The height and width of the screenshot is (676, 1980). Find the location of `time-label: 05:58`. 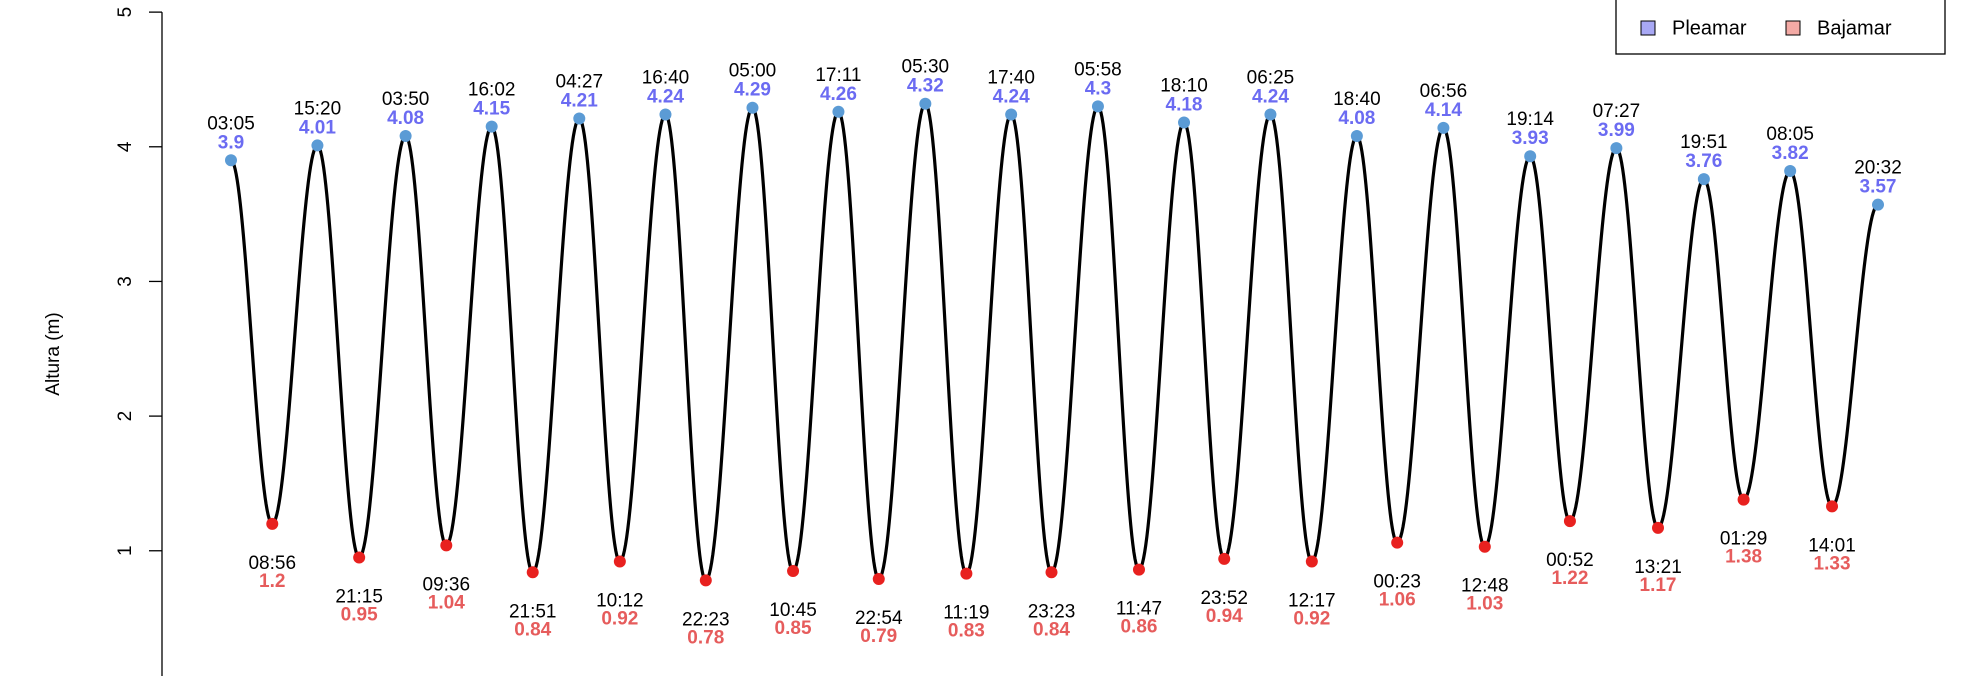

time-label: 05:58 is located at coordinates (1098, 69).